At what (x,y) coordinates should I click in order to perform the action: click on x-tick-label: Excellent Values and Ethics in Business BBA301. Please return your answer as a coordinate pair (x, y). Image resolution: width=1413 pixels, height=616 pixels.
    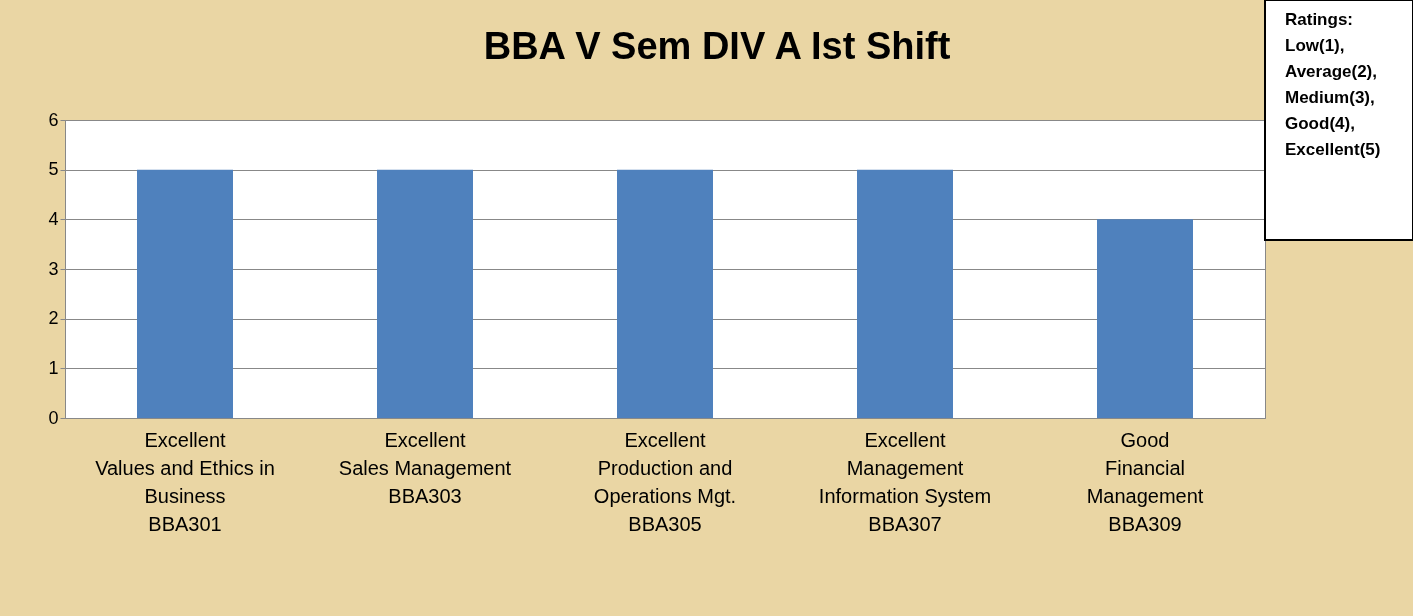
    Looking at the image, I should click on (185, 481).